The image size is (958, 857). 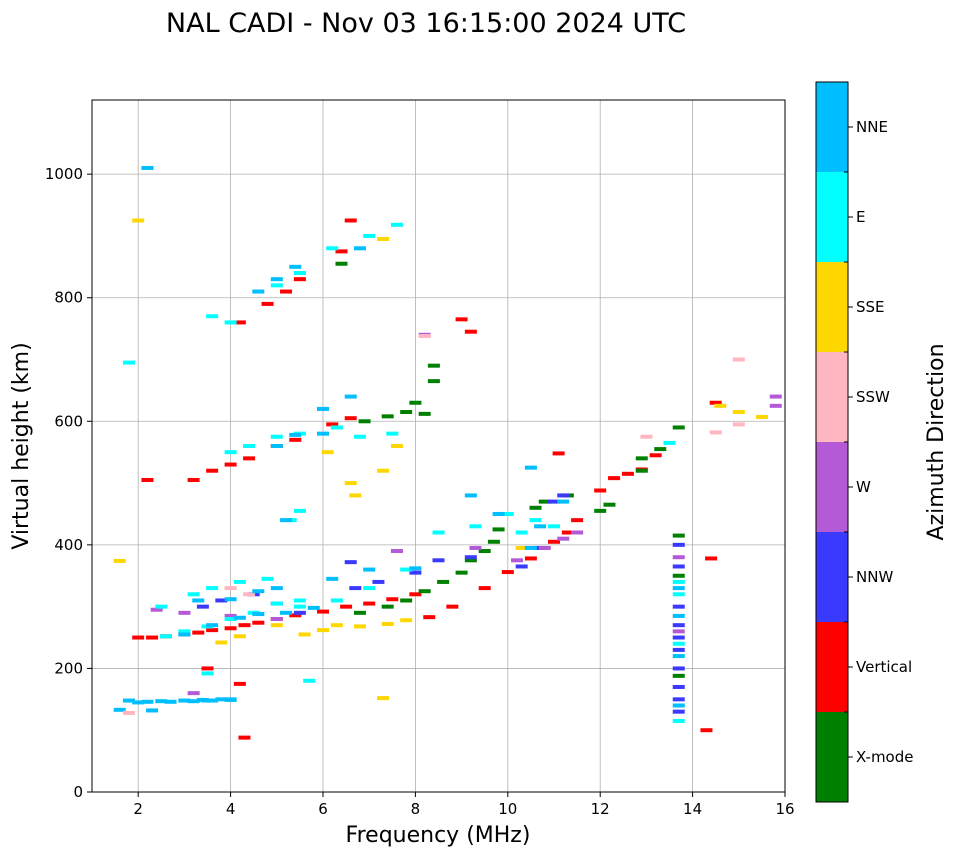 What do you see at coordinates (68, 298) in the screenshot?
I see `y-tick-label: 800` at bounding box center [68, 298].